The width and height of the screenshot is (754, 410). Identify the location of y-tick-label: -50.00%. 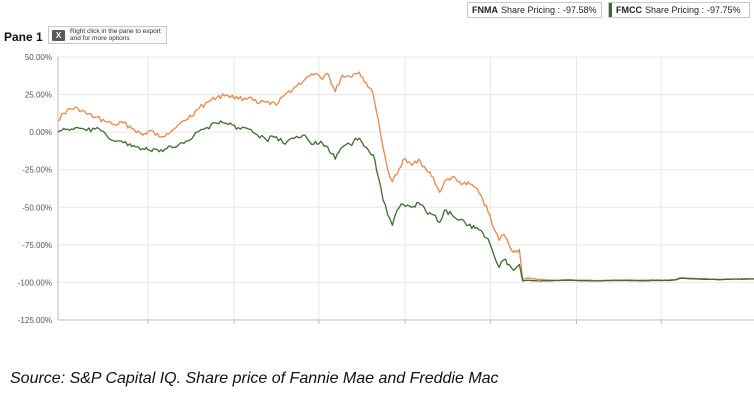
(37, 207).